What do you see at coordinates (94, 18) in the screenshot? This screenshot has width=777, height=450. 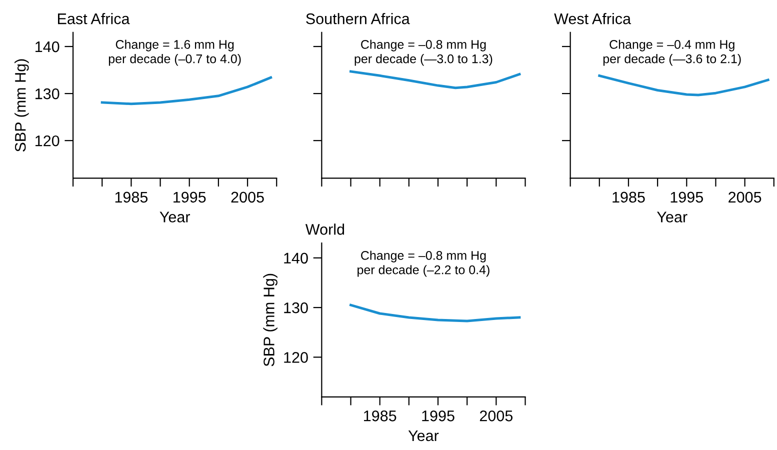 I see `chart-title: East Africa` at bounding box center [94, 18].